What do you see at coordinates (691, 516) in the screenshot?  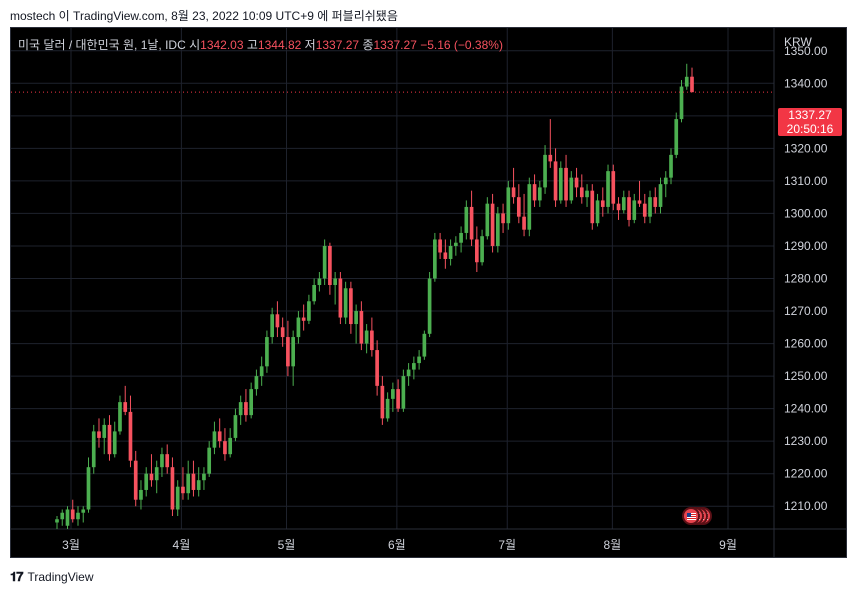 I see `us-flag-event-icon` at bounding box center [691, 516].